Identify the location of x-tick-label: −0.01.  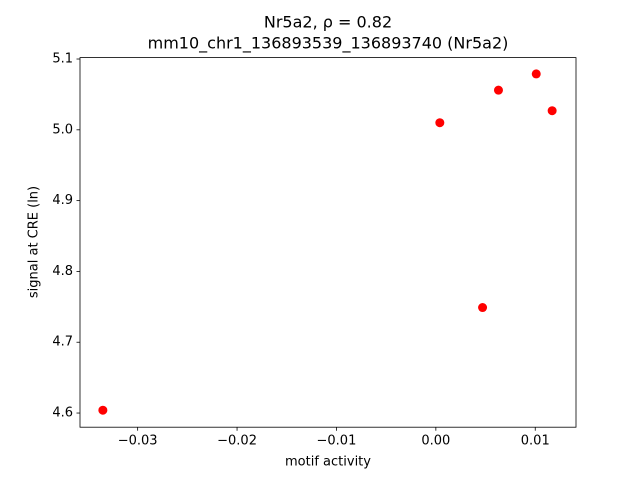
(337, 441).